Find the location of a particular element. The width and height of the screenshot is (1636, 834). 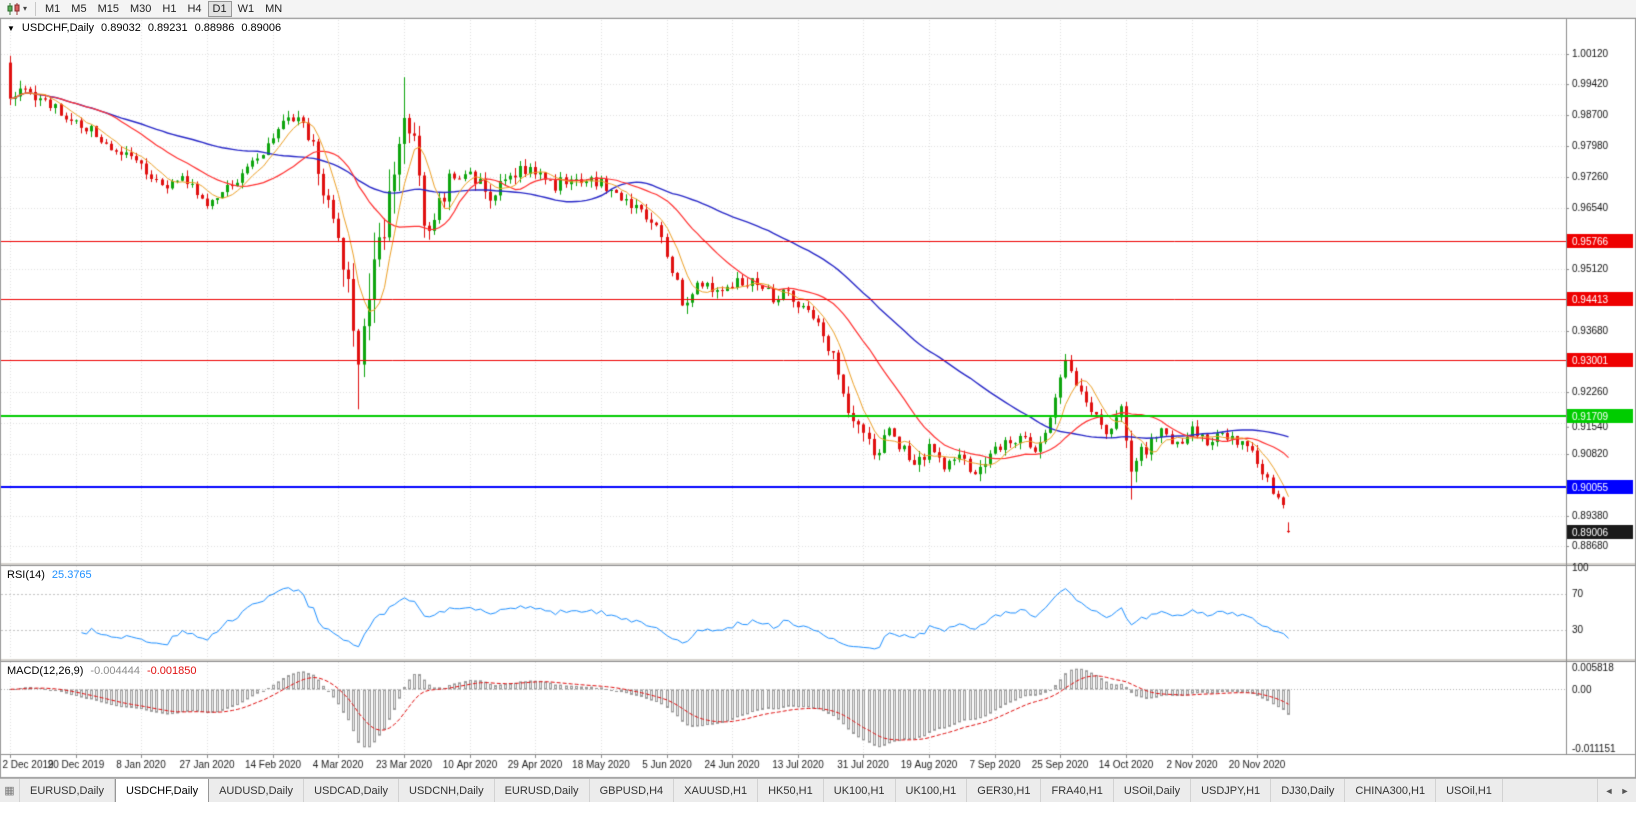

chart-tab-usoil-daily: USOil,Daily is located at coordinates (1152, 790).